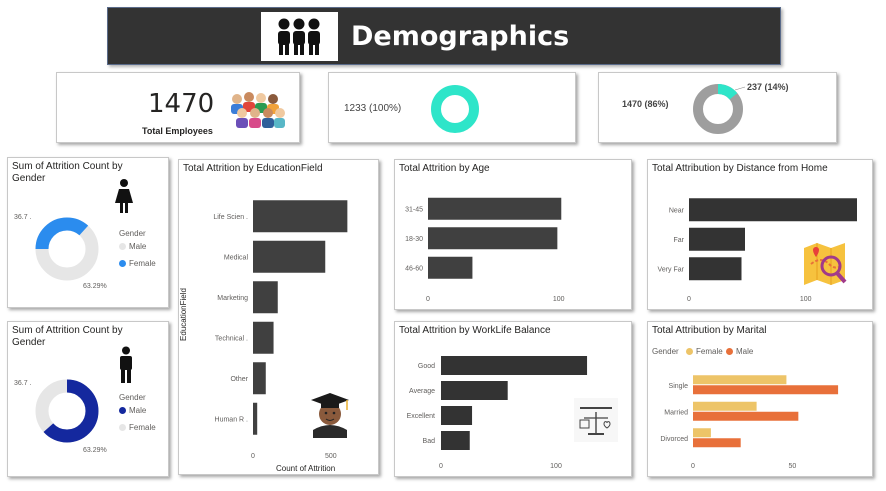  I want to click on marital-legend-male: Male, so click(739, 351).